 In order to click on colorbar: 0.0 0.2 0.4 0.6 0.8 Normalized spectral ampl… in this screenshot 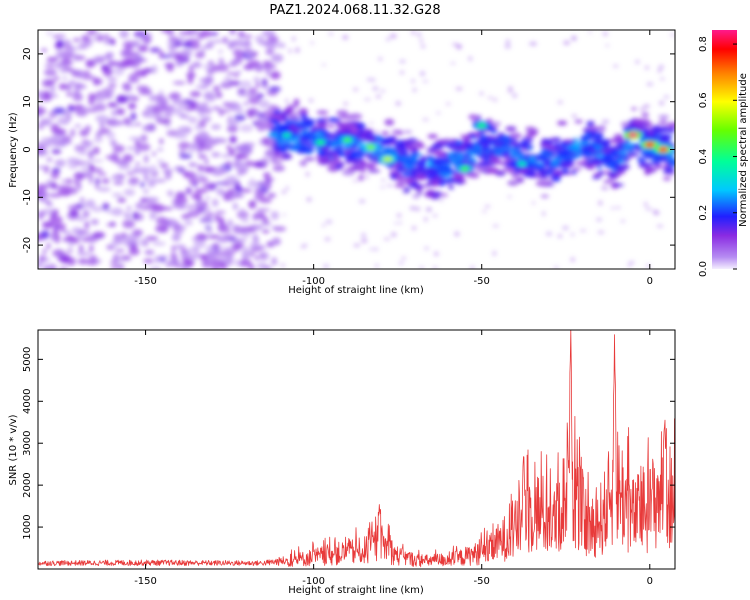, I will do `click(723, 153)`.